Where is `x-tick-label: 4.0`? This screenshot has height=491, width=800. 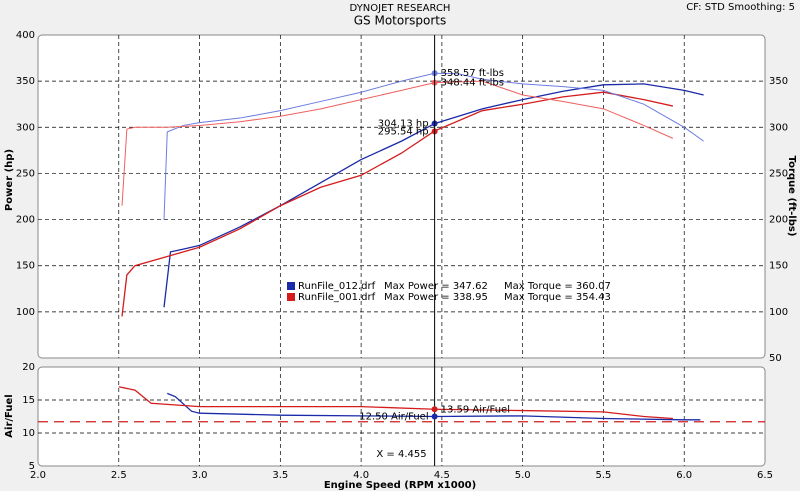 x-tick-label: 4.0 is located at coordinates (361, 475).